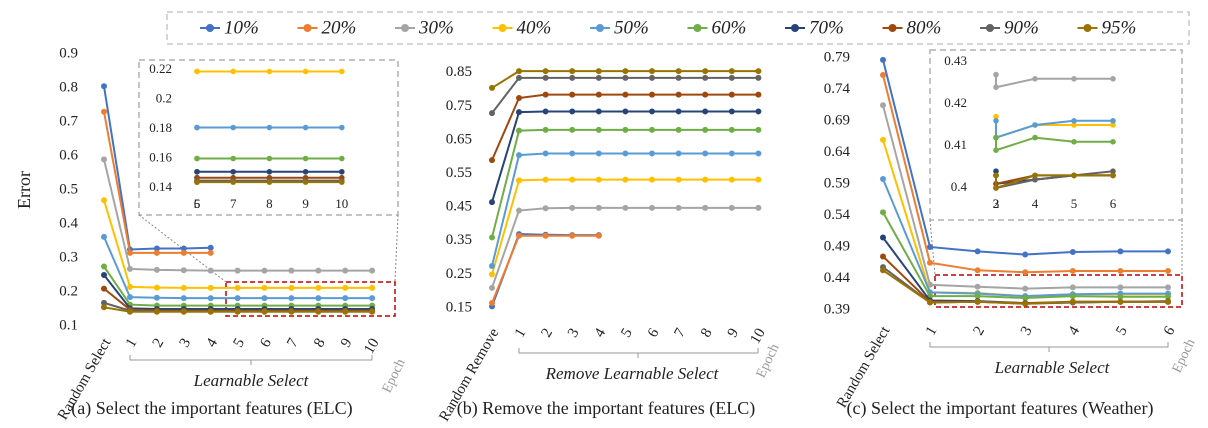  What do you see at coordinates (459, 72) in the screenshot?
I see `y-tick-label: 0.85` at bounding box center [459, 72].